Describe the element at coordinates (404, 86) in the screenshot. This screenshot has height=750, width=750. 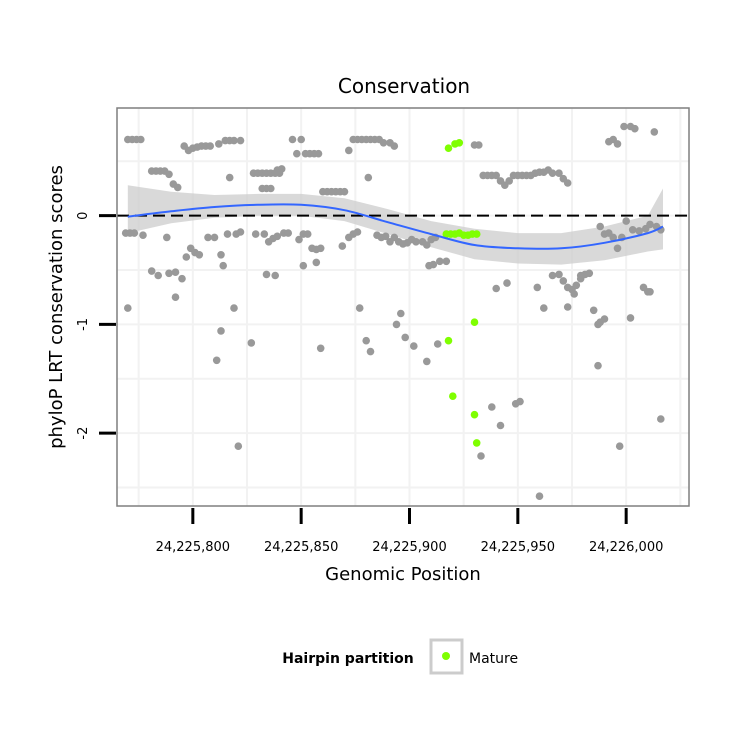
I see `chart-title: Conservation` at that location.